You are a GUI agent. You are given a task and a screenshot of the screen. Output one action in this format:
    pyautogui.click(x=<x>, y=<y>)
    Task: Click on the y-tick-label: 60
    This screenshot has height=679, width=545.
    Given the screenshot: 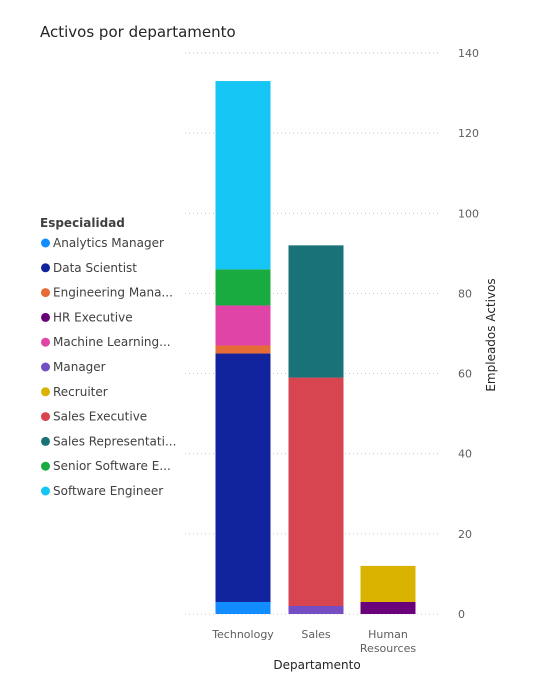 What is the action you would take?
    pyautogui.click(x=465, y=374)
    